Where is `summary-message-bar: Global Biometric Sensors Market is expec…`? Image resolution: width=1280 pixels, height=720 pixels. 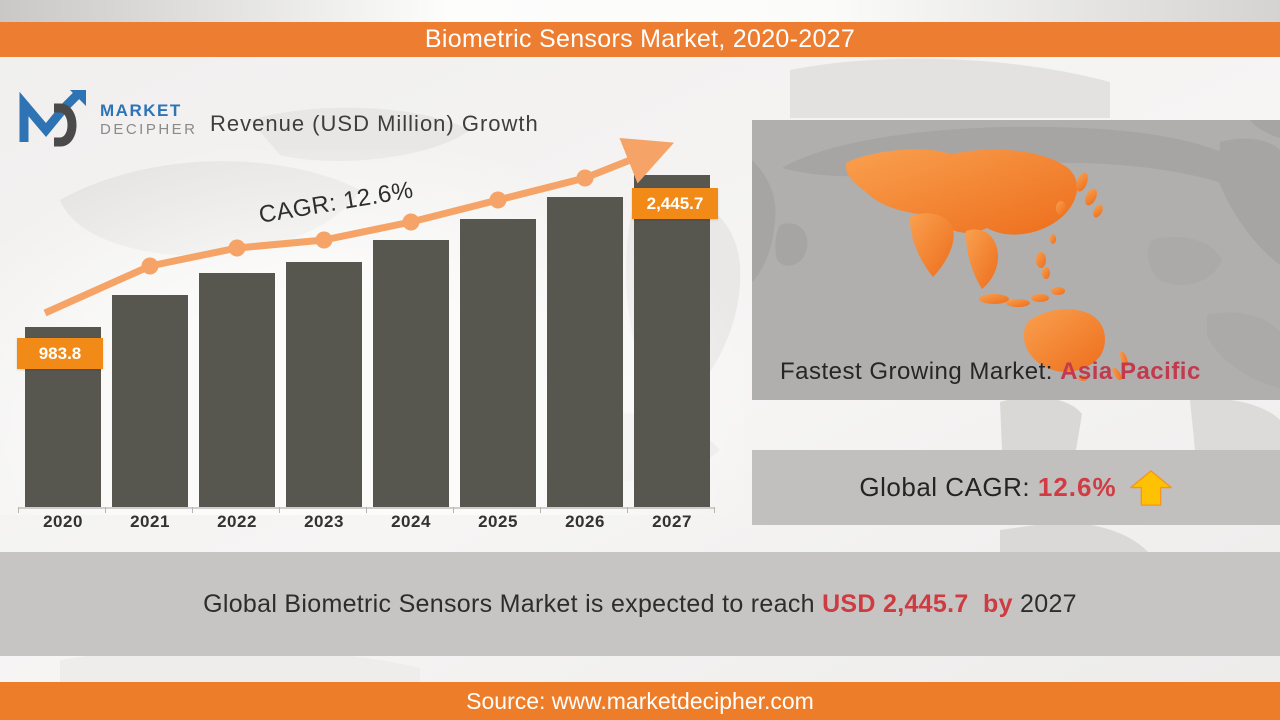 summary-message-bar: Global Biometric Sensors Market is expec… is located at coordinates (640, 604).